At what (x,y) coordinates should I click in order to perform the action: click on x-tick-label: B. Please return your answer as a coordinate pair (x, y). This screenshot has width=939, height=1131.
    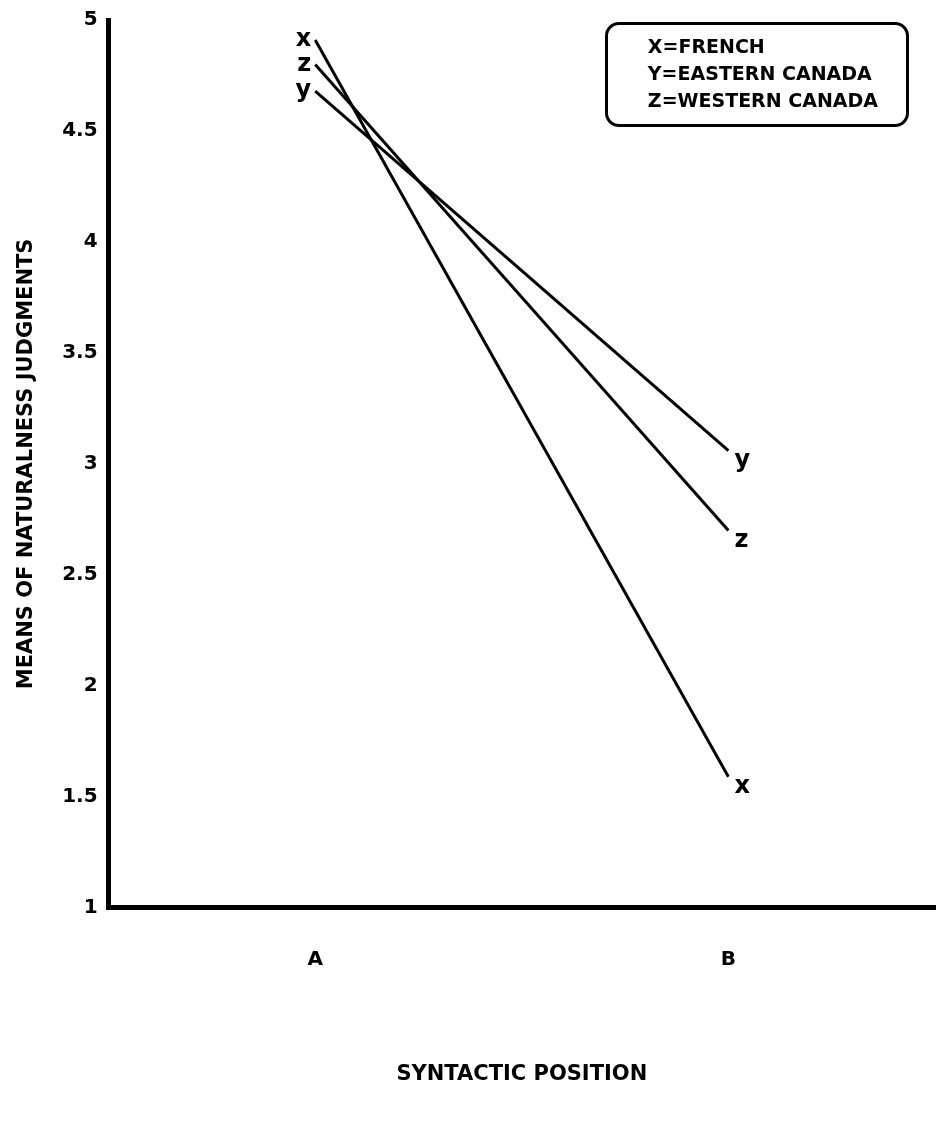
    Looking at the image, I should click on (728, 958).